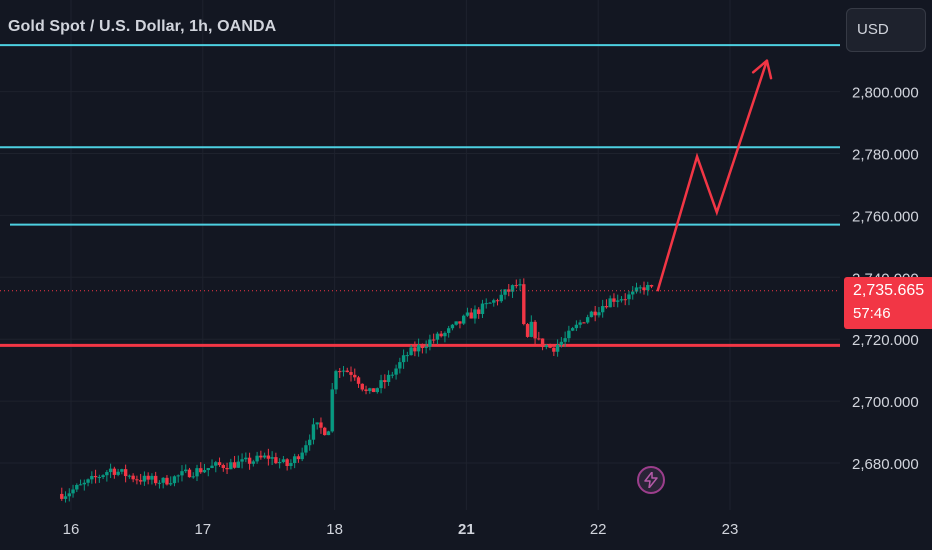  Describe the element at coordinates (730, 529) in the screenshot. I see `x-tick-label: 23` at that location.